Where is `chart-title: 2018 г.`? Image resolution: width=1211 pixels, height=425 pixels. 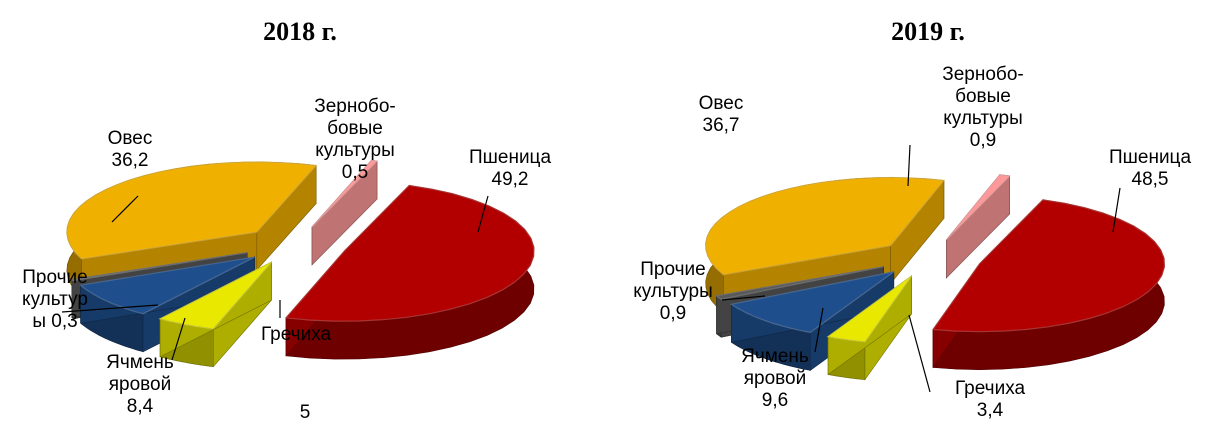
chart-title: 2018 г. is located at coordinates (300, 31).